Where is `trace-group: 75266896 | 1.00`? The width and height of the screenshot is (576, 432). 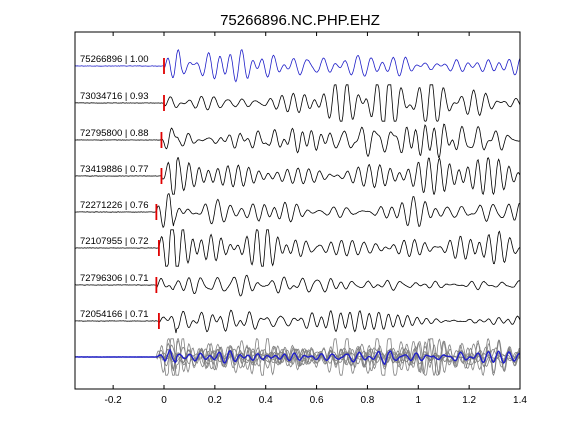 trace-group: 75266896 | 1.00 is located at coordinates (297, 65).